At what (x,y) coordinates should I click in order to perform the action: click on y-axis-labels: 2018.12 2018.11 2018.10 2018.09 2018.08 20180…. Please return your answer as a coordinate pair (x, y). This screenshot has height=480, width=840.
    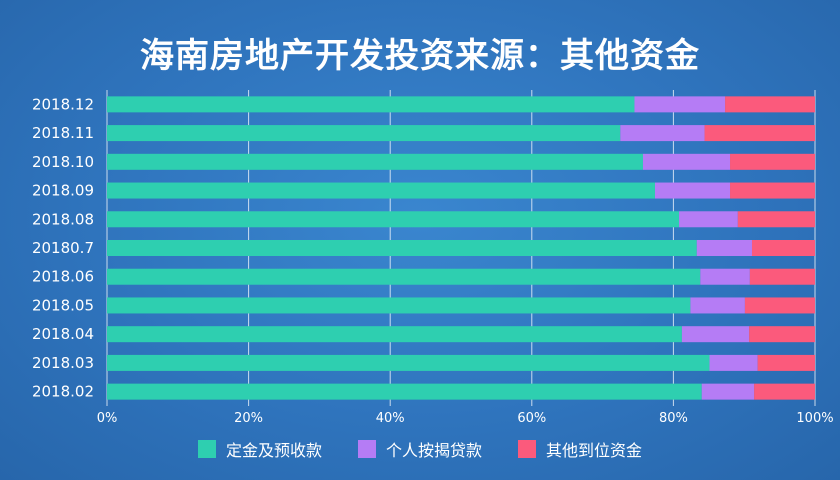
    Looking at the image, I should click on (63, 247).